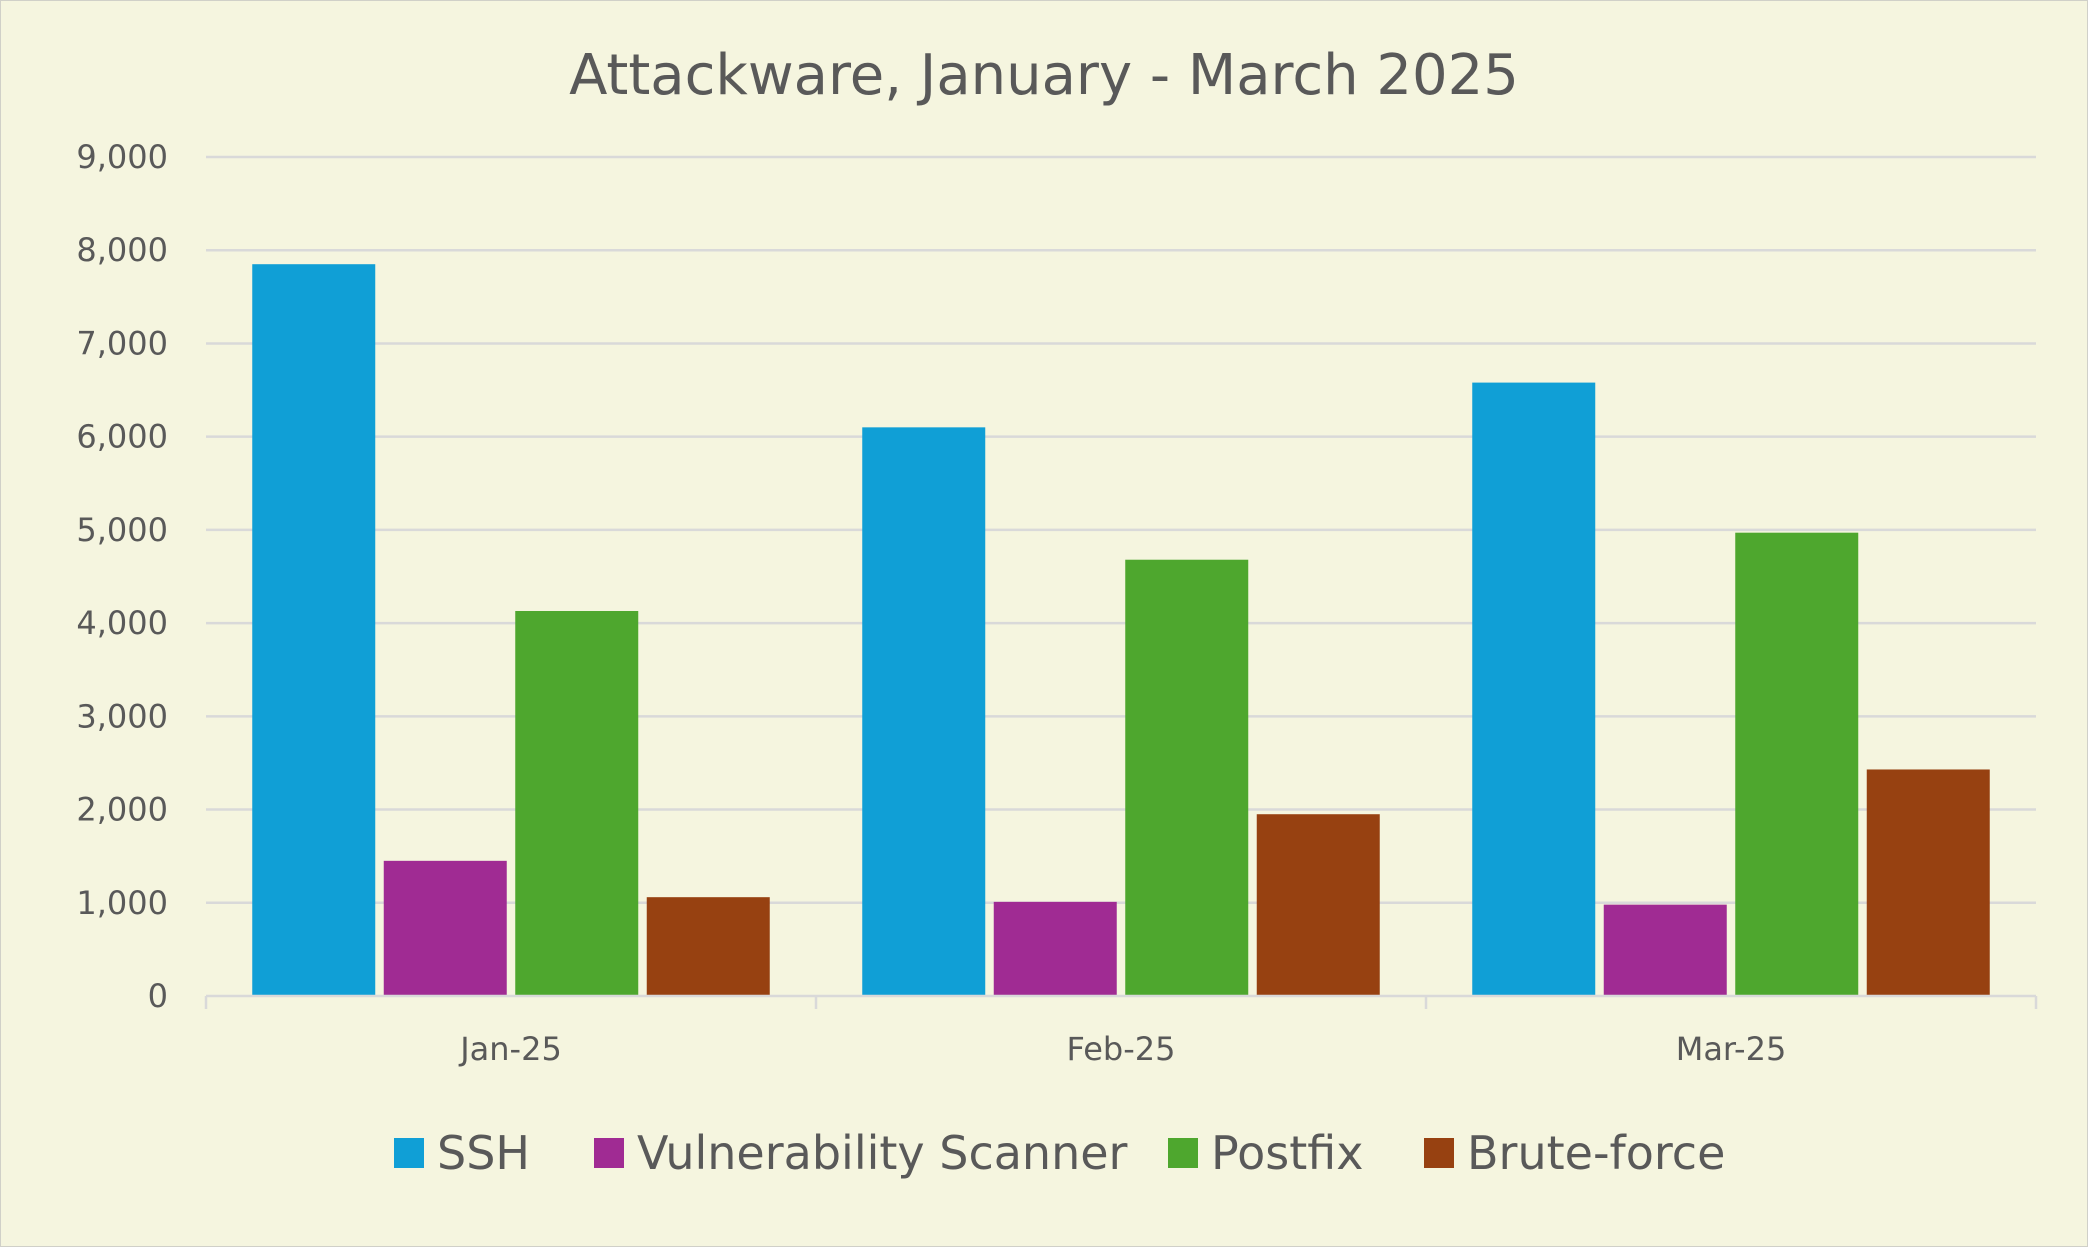 This screenshot has height=1248, width=2088. Describe the element at coordinates (122, 810) in the screenshot. I see `y-tick-label: 2,000` at that location.